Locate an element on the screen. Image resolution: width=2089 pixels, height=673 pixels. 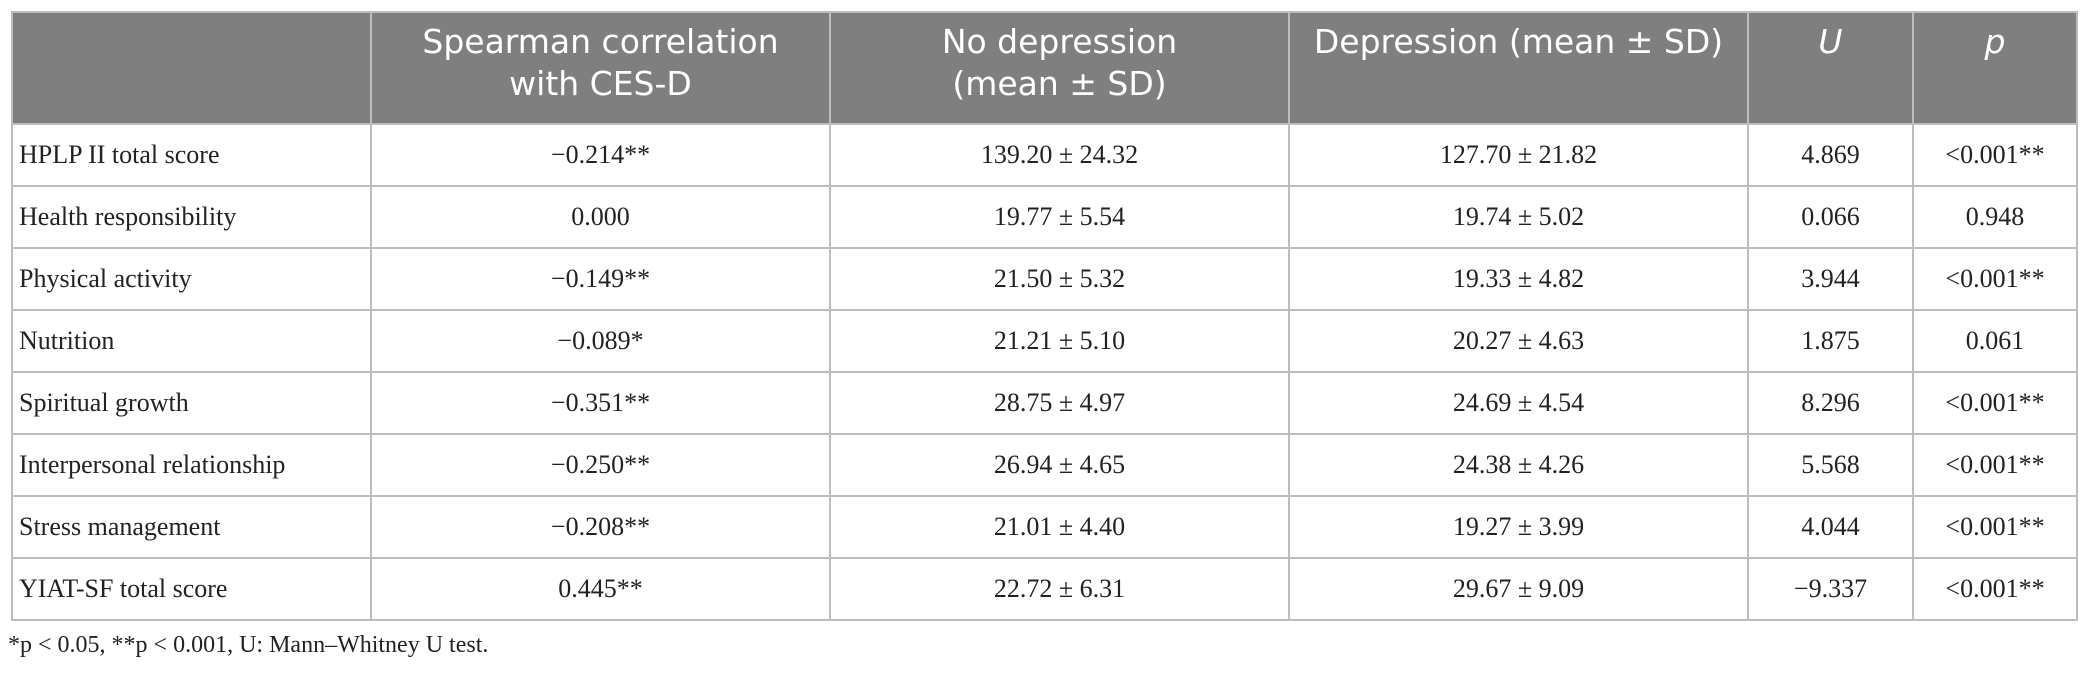
header-text: with CES-D is located at coordinates (600, 83).